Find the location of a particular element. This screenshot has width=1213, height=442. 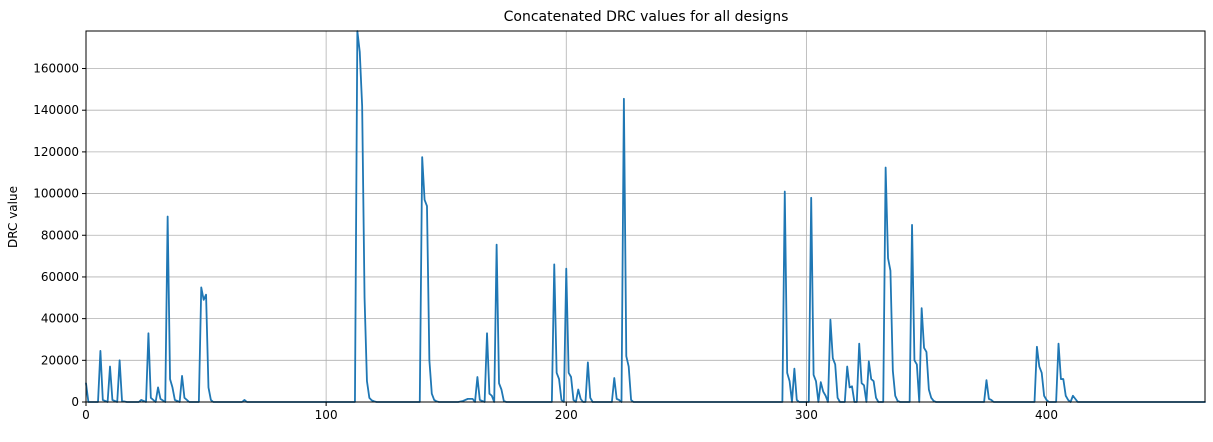

y-axis-label: DRC value is located at coordinates (13, 217).